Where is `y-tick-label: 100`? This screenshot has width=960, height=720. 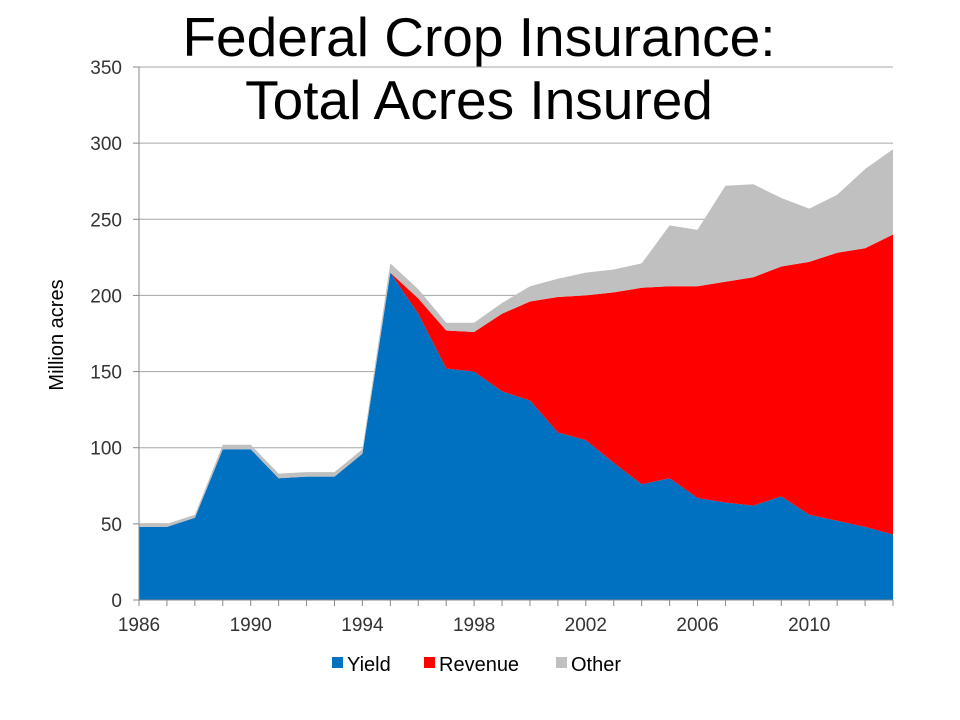 y-tick-label: 100 is located at coordinates (106, 449).